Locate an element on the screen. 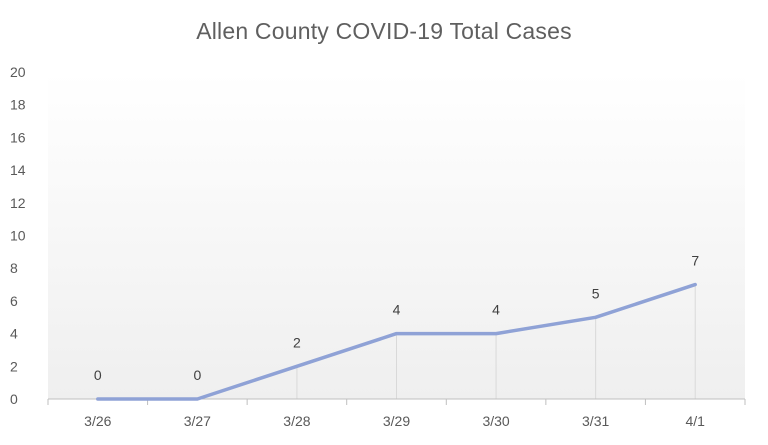 The width and height of the screenshot is (768, 445). x-tick-label: 3/29 is located at coordinates (396, 421).